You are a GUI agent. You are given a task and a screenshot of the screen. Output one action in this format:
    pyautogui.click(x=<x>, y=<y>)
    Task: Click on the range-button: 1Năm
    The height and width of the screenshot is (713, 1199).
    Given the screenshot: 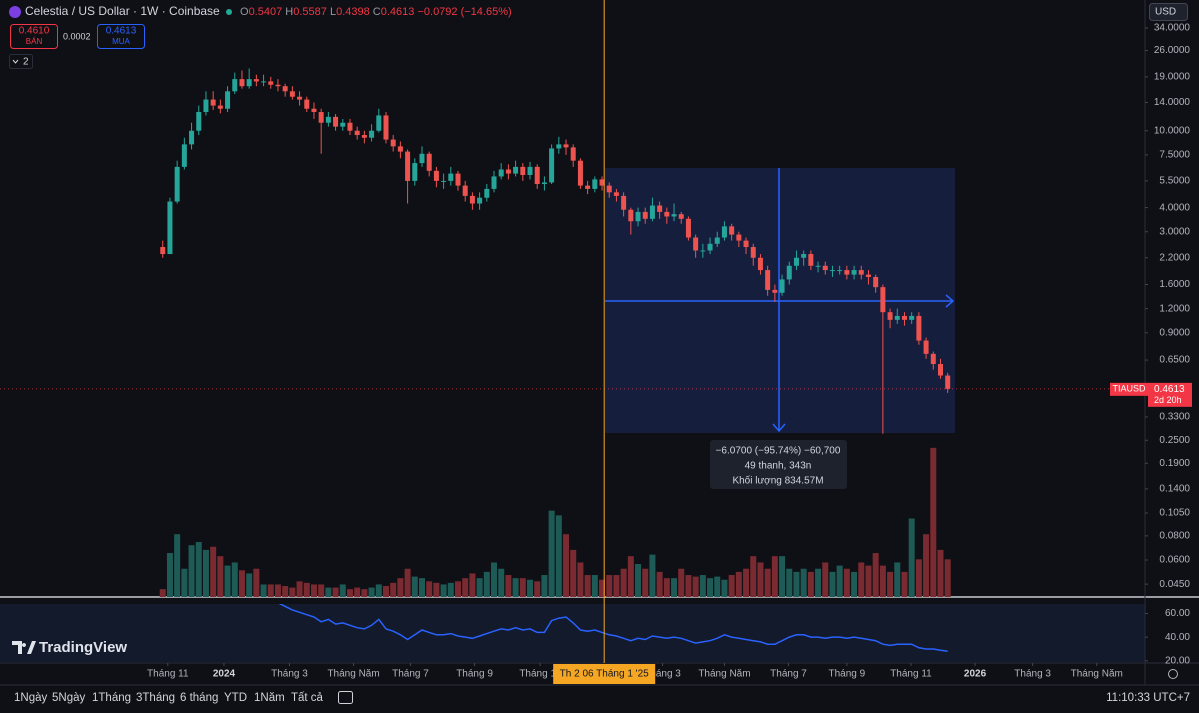 What is the action you would take?
    pyautogui.click(x=269, y=698)
    